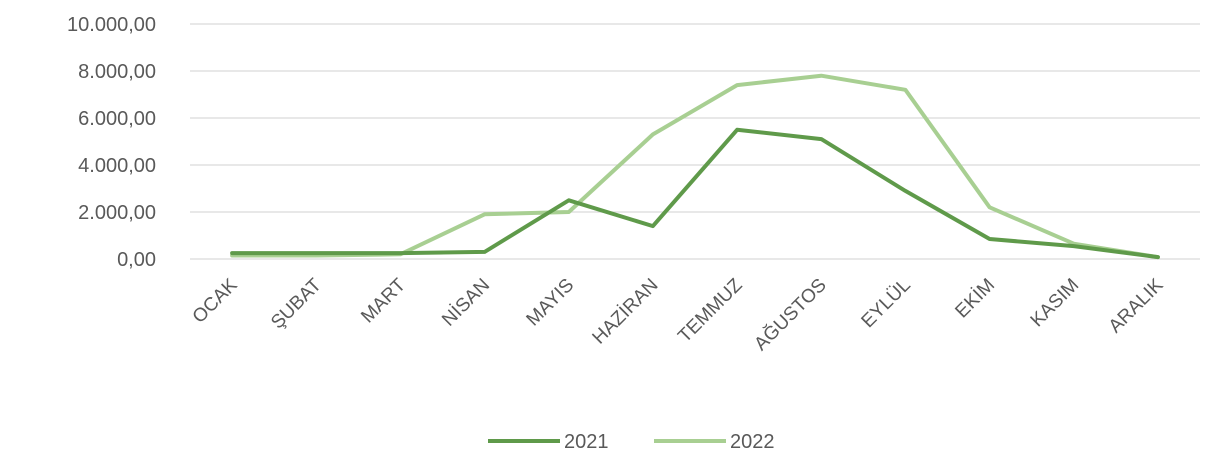 This screenshot has width=1211, height=462. Describe the element at coordinates (631, 442) in the screenshot. I see `legend: 2021 2022` at that location.